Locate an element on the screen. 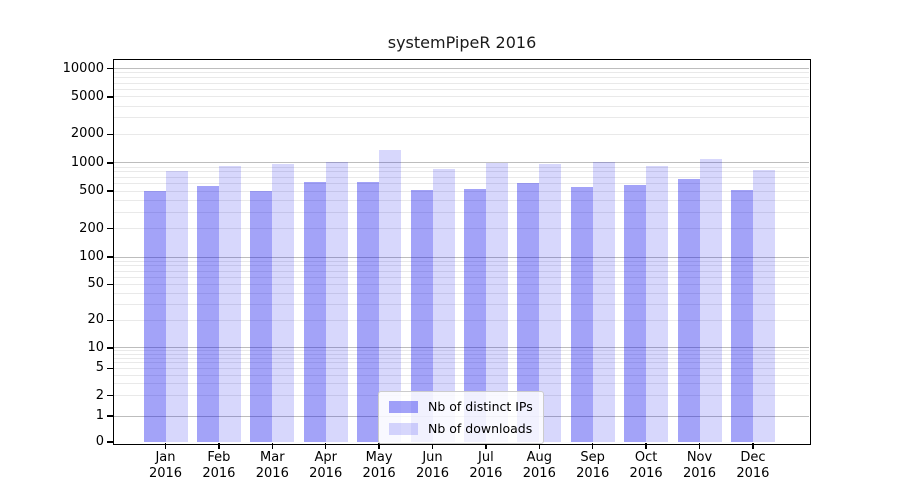 This screenshot has height=500, width=900. x-axis-label: May 2016 is located at coordinates (379, 465).